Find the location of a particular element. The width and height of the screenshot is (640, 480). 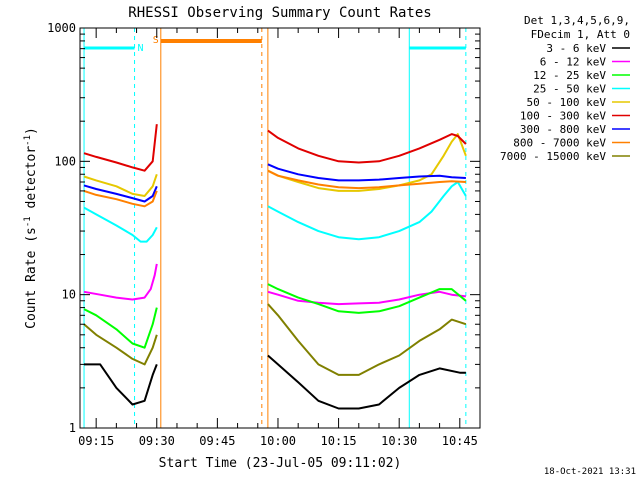

legend-entry-label: 7000 - 15000 keV is located at coordinates (553, 156).